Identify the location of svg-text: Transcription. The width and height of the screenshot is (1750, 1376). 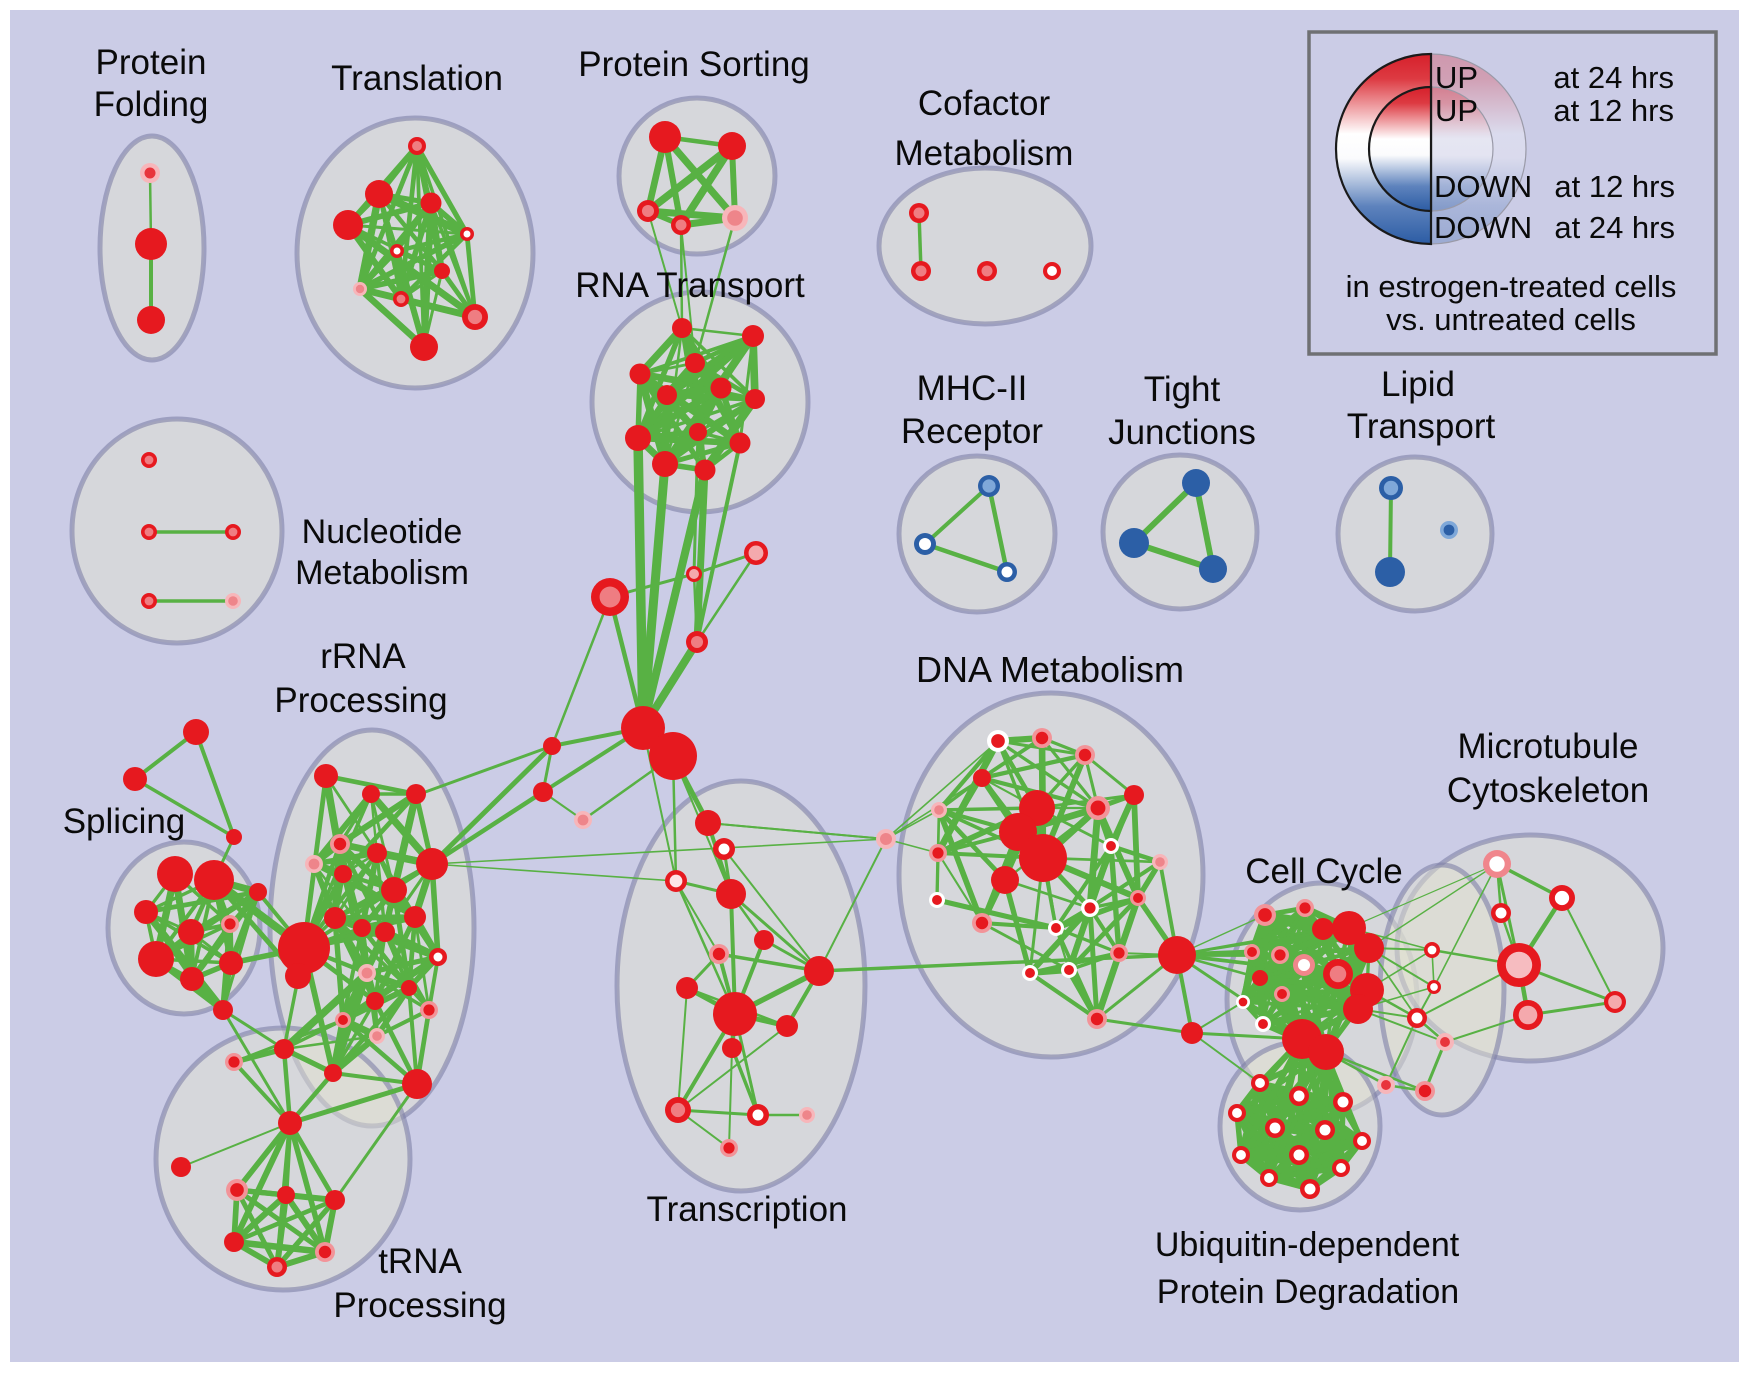
(747, 1209).